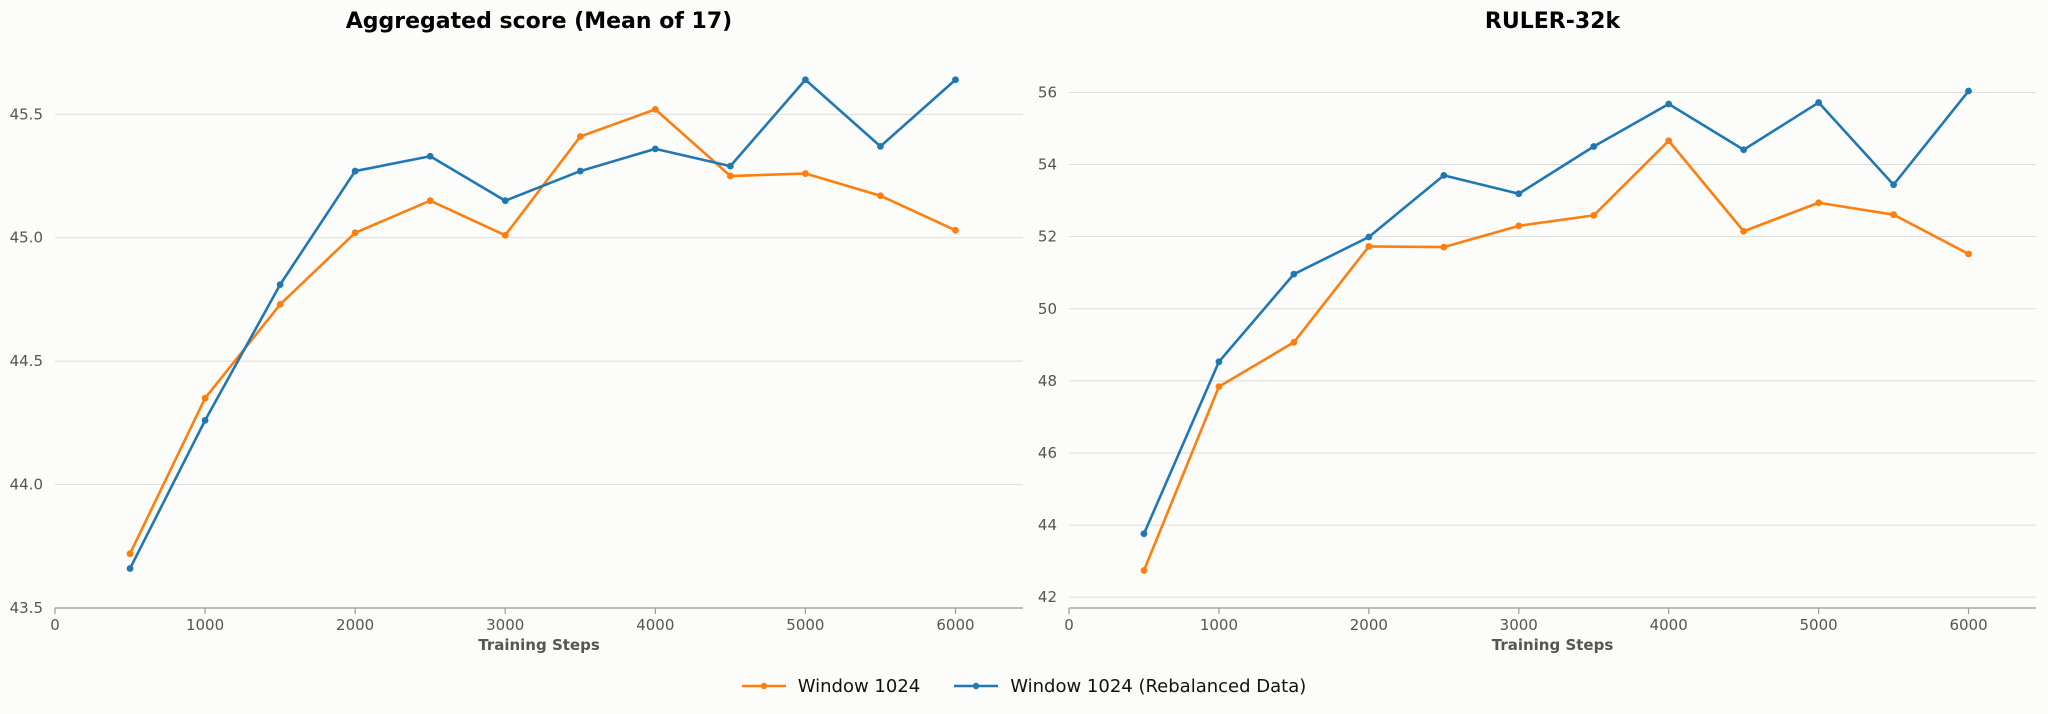 This screenshot has width=2048, height=714. What do you see at coordinates (26, 238) in the screenshot?
I see `y-tick-label: 45.0` at bounding box center [26, 238].